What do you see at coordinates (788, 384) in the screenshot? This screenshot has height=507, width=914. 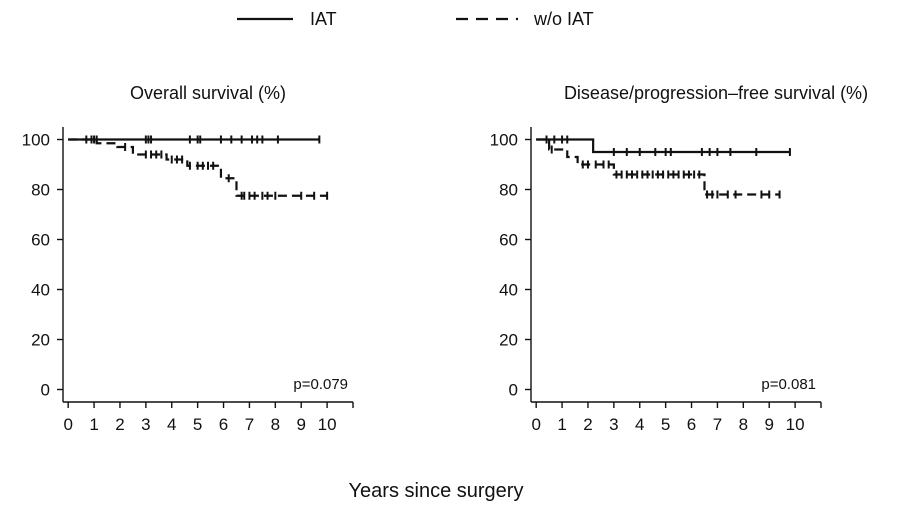 I see `p-value-annotation: p=0.081` at bounding box center [788, 384].